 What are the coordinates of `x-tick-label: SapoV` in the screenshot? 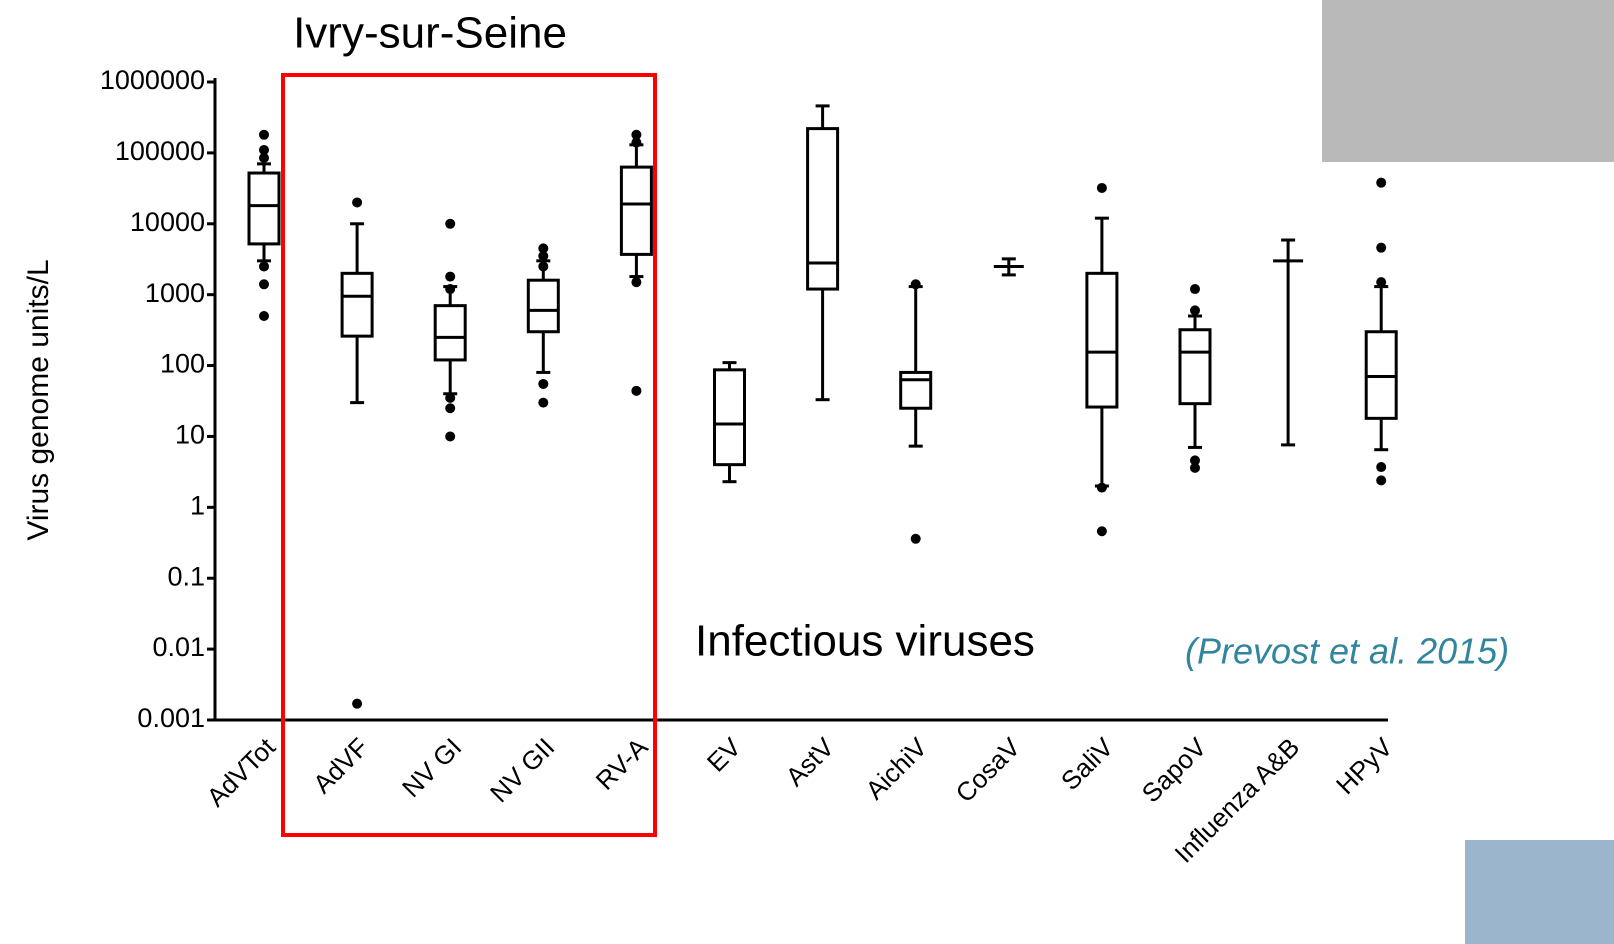 It's located at (1174, 769).